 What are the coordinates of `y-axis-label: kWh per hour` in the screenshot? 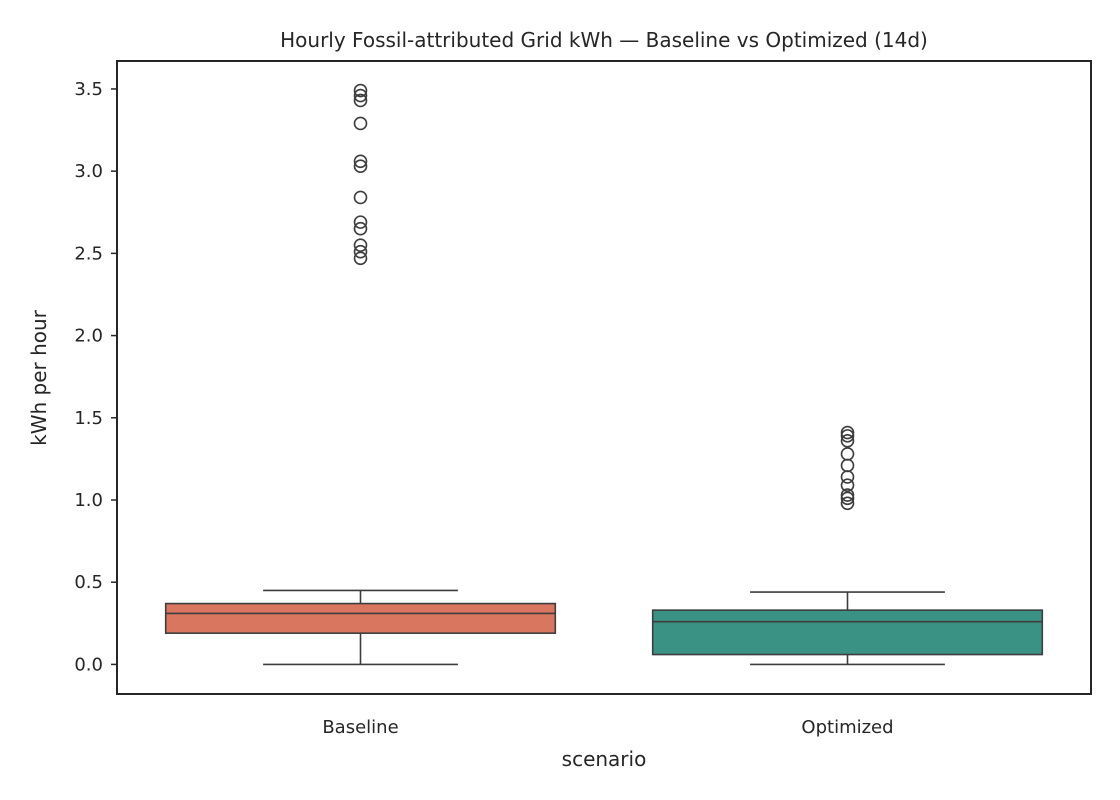 It's located at (39, 377).